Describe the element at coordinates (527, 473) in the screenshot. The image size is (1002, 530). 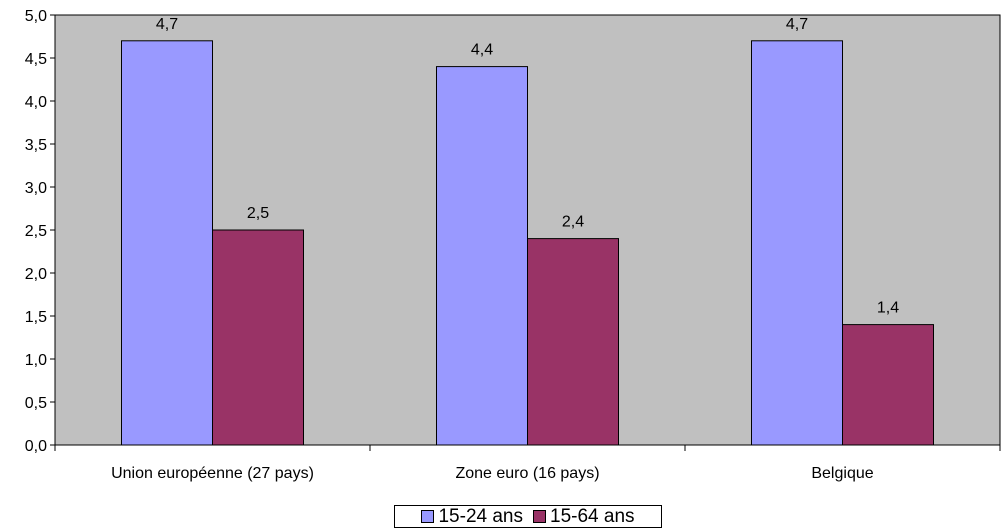
I see `x-tick-label: Zone euro (16 pays)` at that location.